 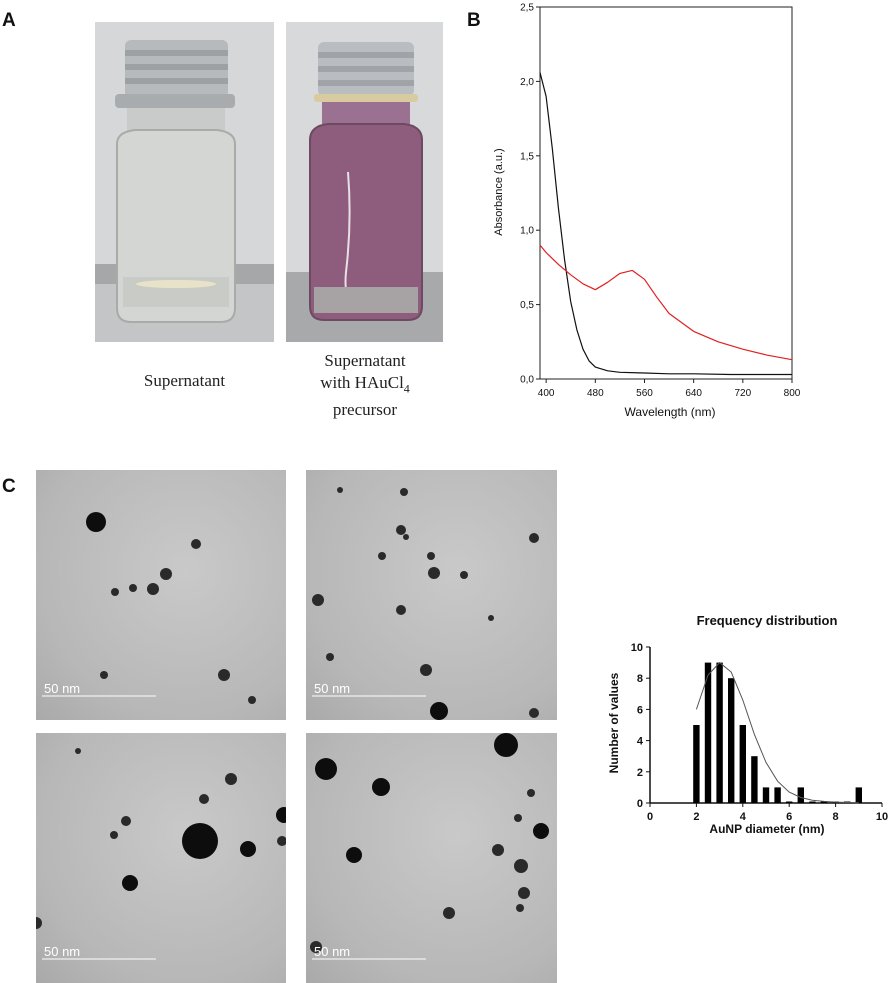 What do you see at coordinates (882, 817) in the screenshot?
I see `histogram-x-tick-label: 10` at bounding box center [882, 817].